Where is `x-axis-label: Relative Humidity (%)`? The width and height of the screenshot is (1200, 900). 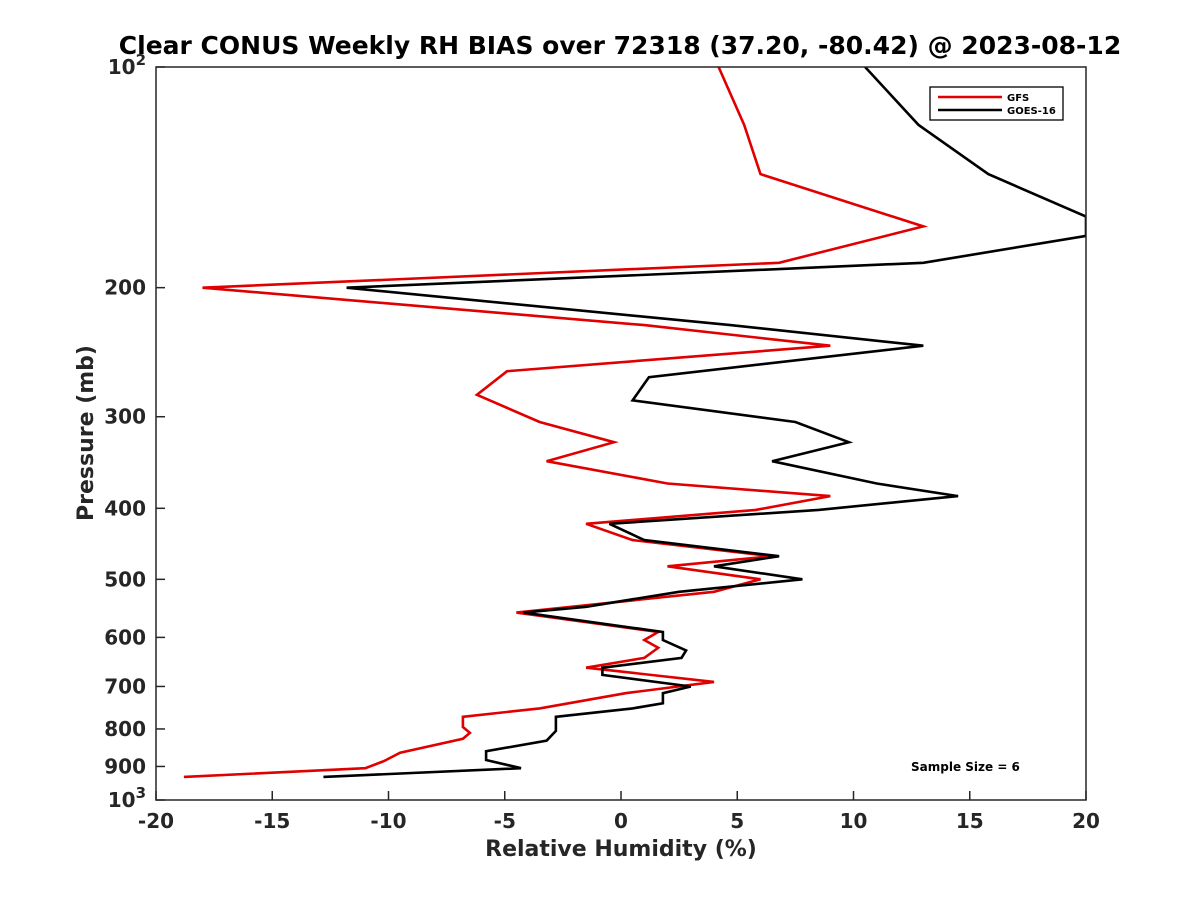 x-axis-label: Relative Humidity (%) is located at coordinates (621, 849).